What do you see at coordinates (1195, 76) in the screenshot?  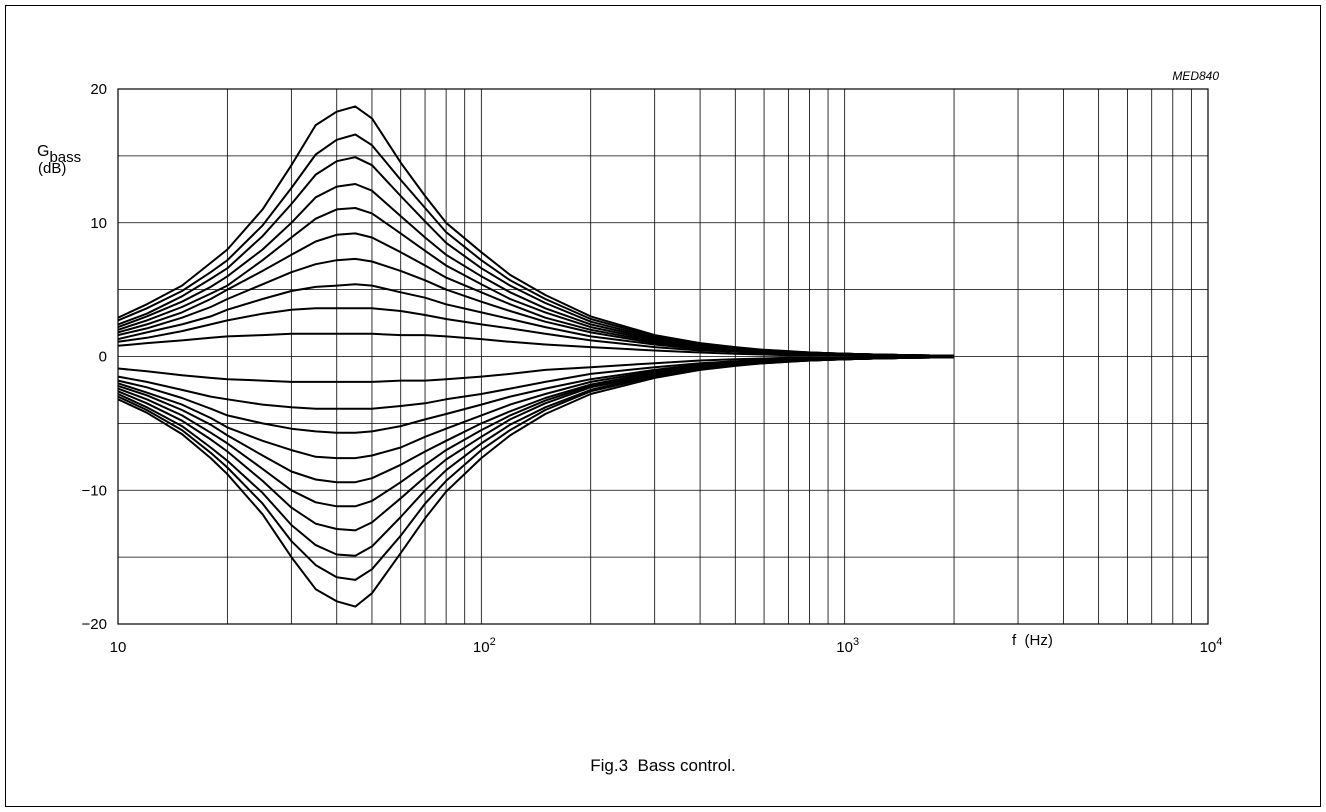 I see `figure-code: MED840` at bounding box center [1195, 76].